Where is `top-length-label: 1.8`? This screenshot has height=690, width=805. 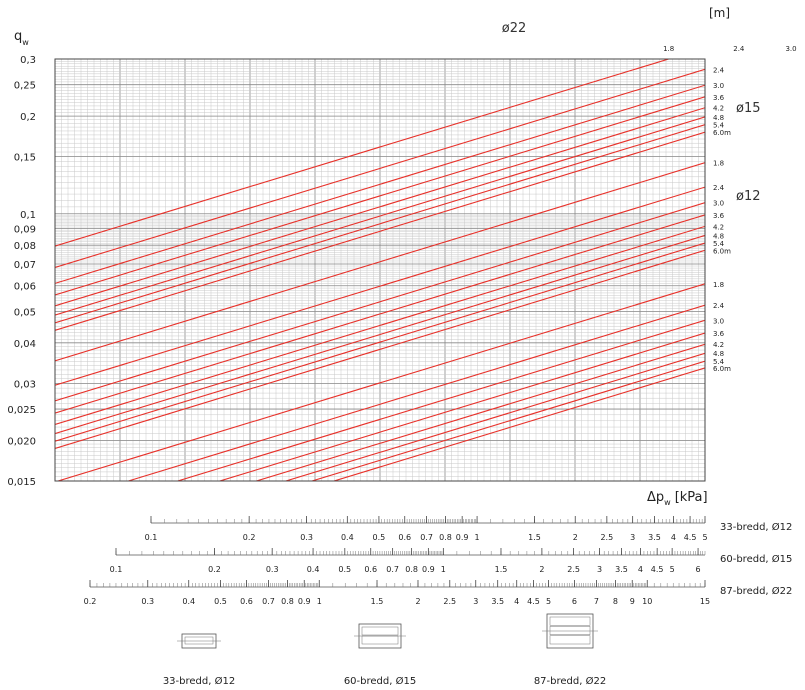 top-length-label: 1.8 is located at coordinates (668, 49).